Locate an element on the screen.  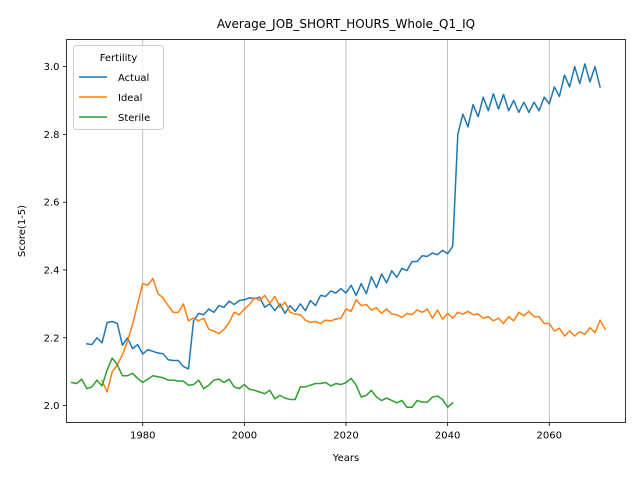
y-tick-label: 2.4 is located at coordinates (52, 270).